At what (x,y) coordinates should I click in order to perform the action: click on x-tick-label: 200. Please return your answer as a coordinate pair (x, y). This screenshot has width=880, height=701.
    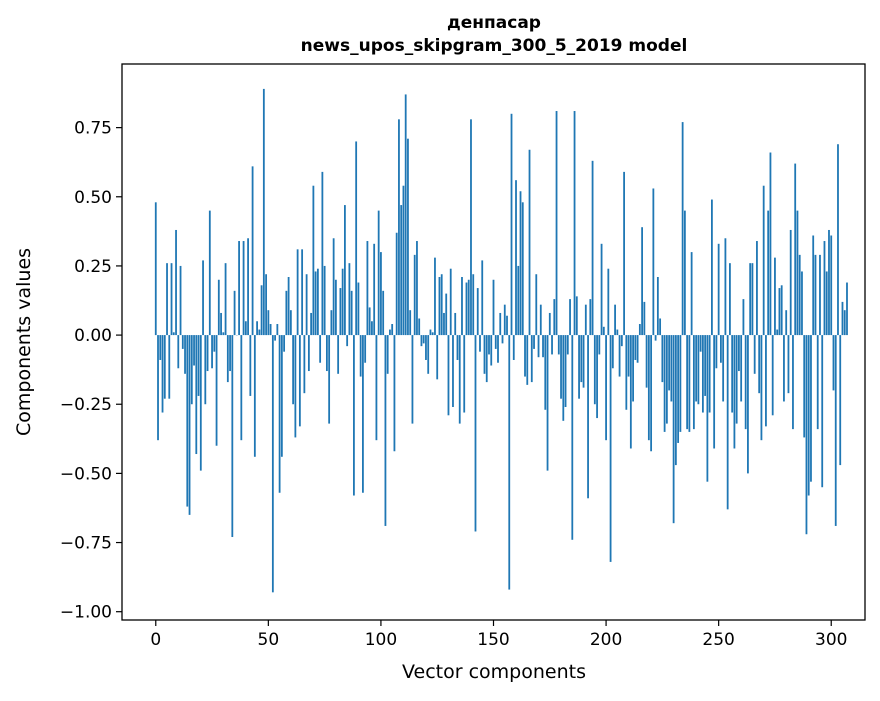
    Looking at the image, I should click on (606, 640).